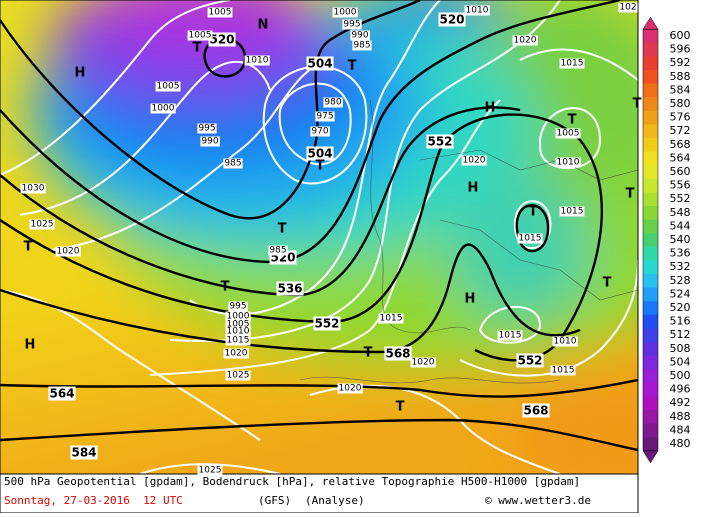 The width and height of the screenshot is (704, 517). I want to click on pressure-label: 990, so click(359, 36).